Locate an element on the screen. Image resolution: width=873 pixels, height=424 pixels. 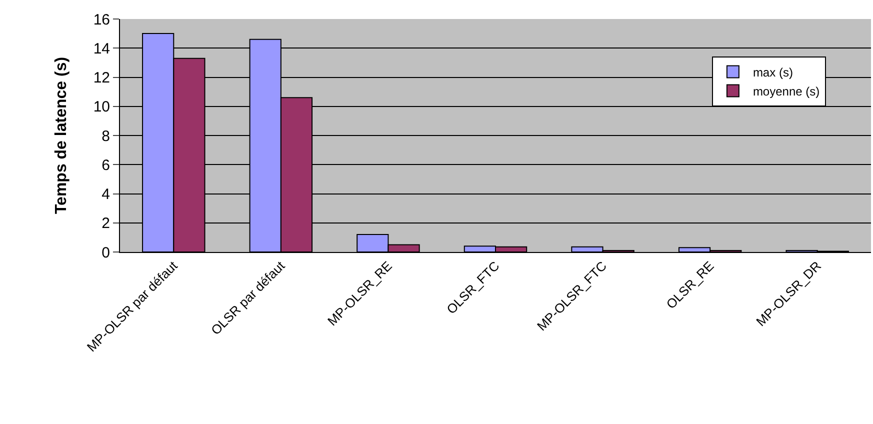
y-tick-label: 10 is located at coordinates (101, 107).